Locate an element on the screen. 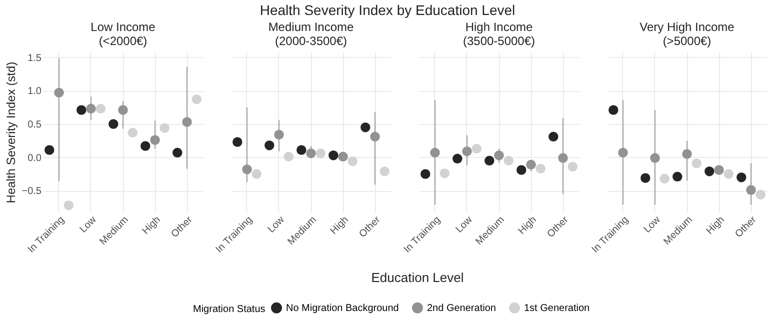 The image size is (775, 326). legend-title: Migration Status is located at coordinates (229, 309).